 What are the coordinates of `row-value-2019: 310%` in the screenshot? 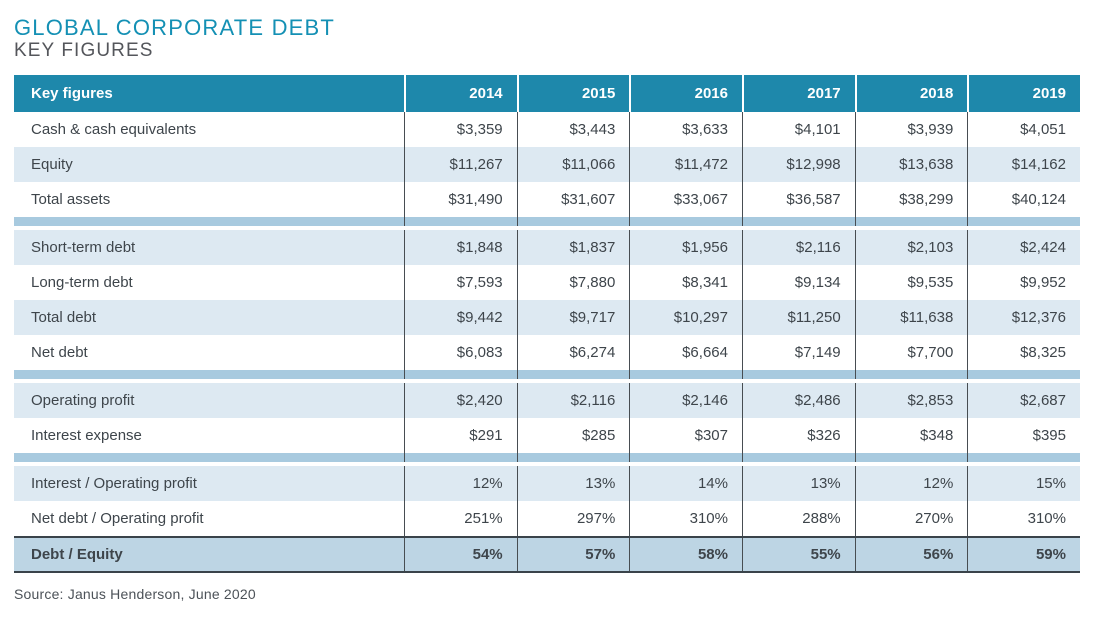 It's located at (1023, 519).